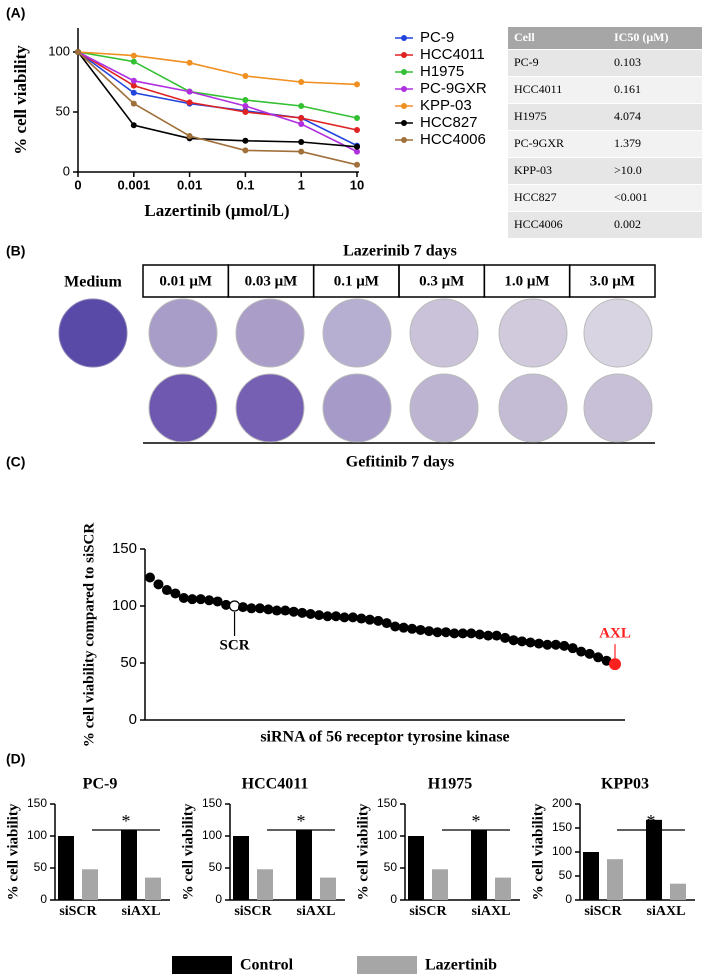 The height and width of the screenshot is (979, 709). I want to click on x-tick-label: 10, so click(357, 184).